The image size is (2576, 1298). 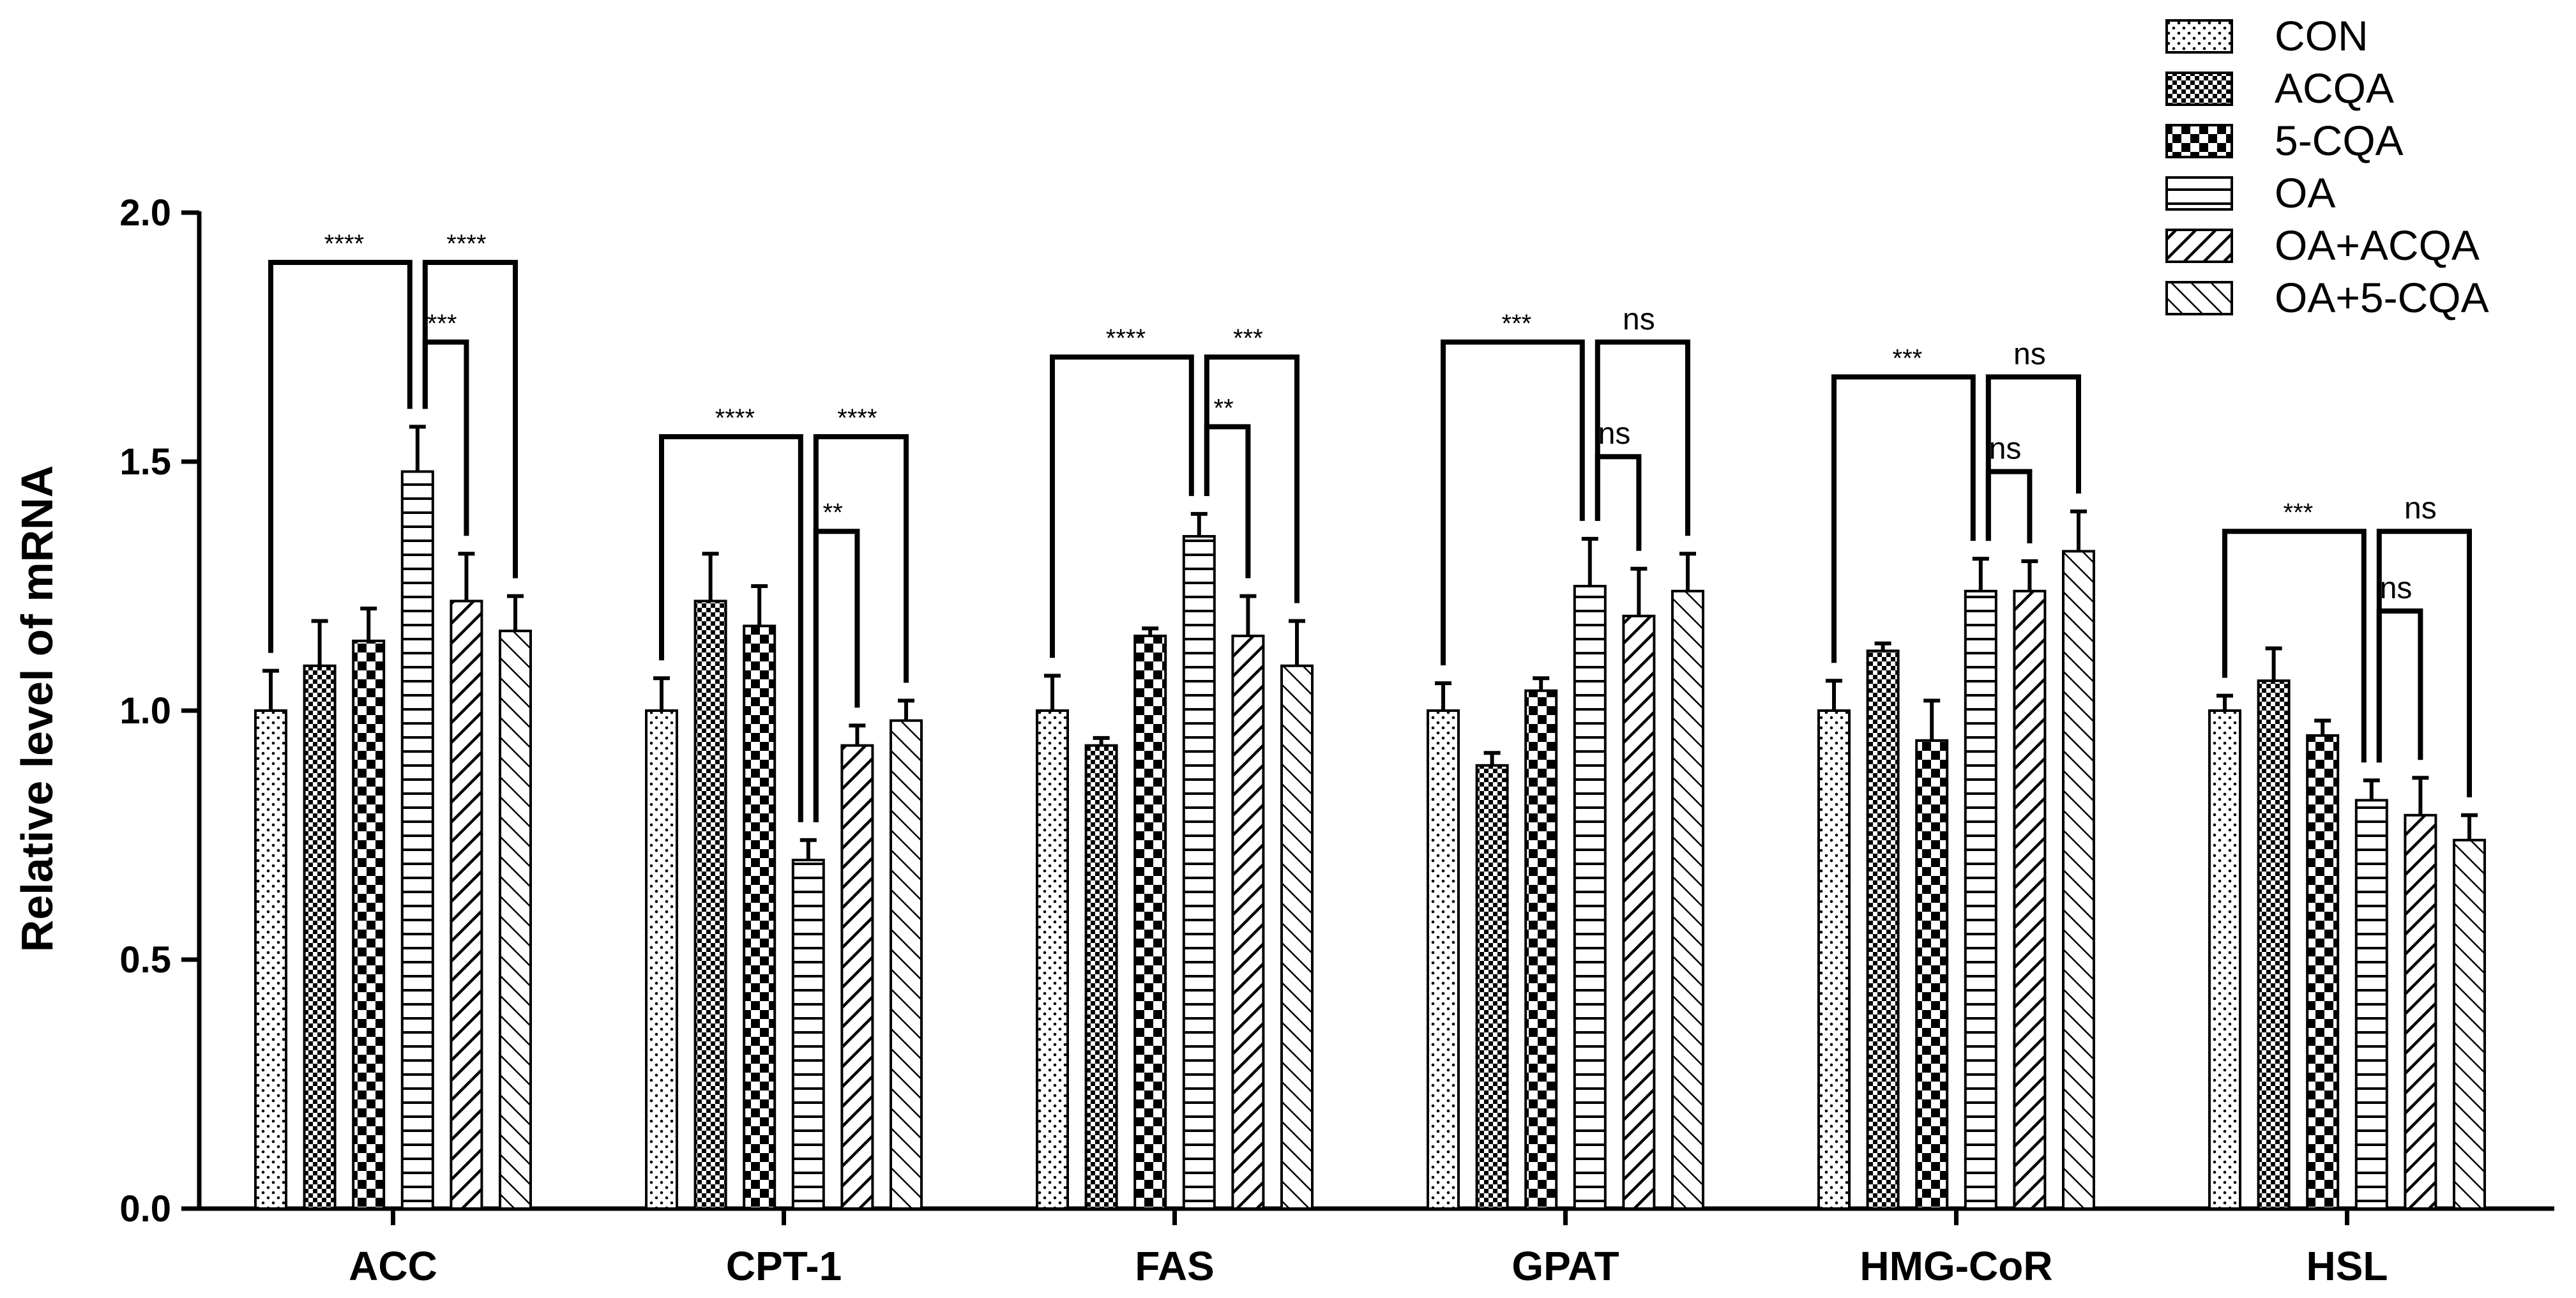 I want to click on bar-5-CQA-GPAT, so click(x=1541, y=950).